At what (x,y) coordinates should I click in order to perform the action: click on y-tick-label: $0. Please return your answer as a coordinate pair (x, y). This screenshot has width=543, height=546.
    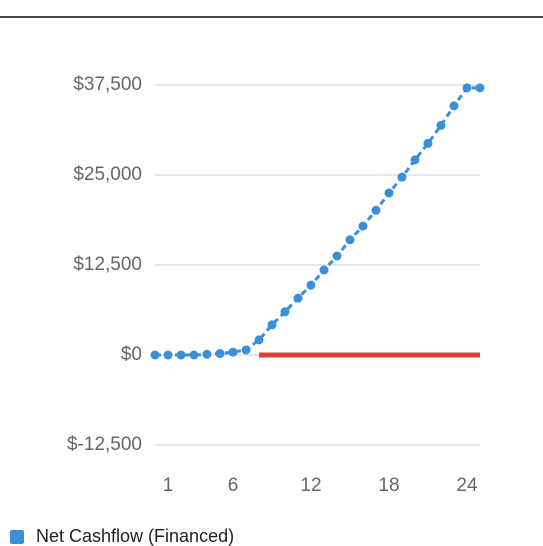
    Looking at the image, I should click on (131, 354).